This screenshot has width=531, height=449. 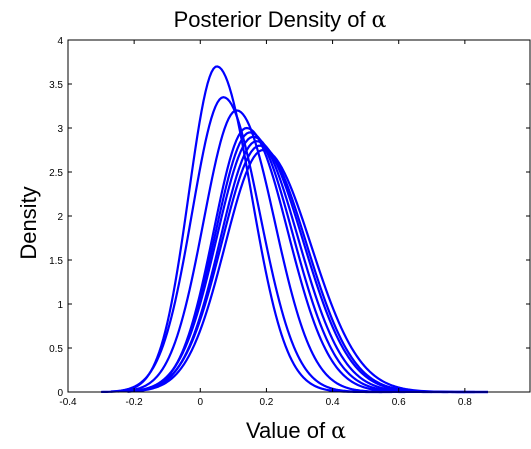 I want to click on x-axis-label: Value of α, so click(x=296, y=431).